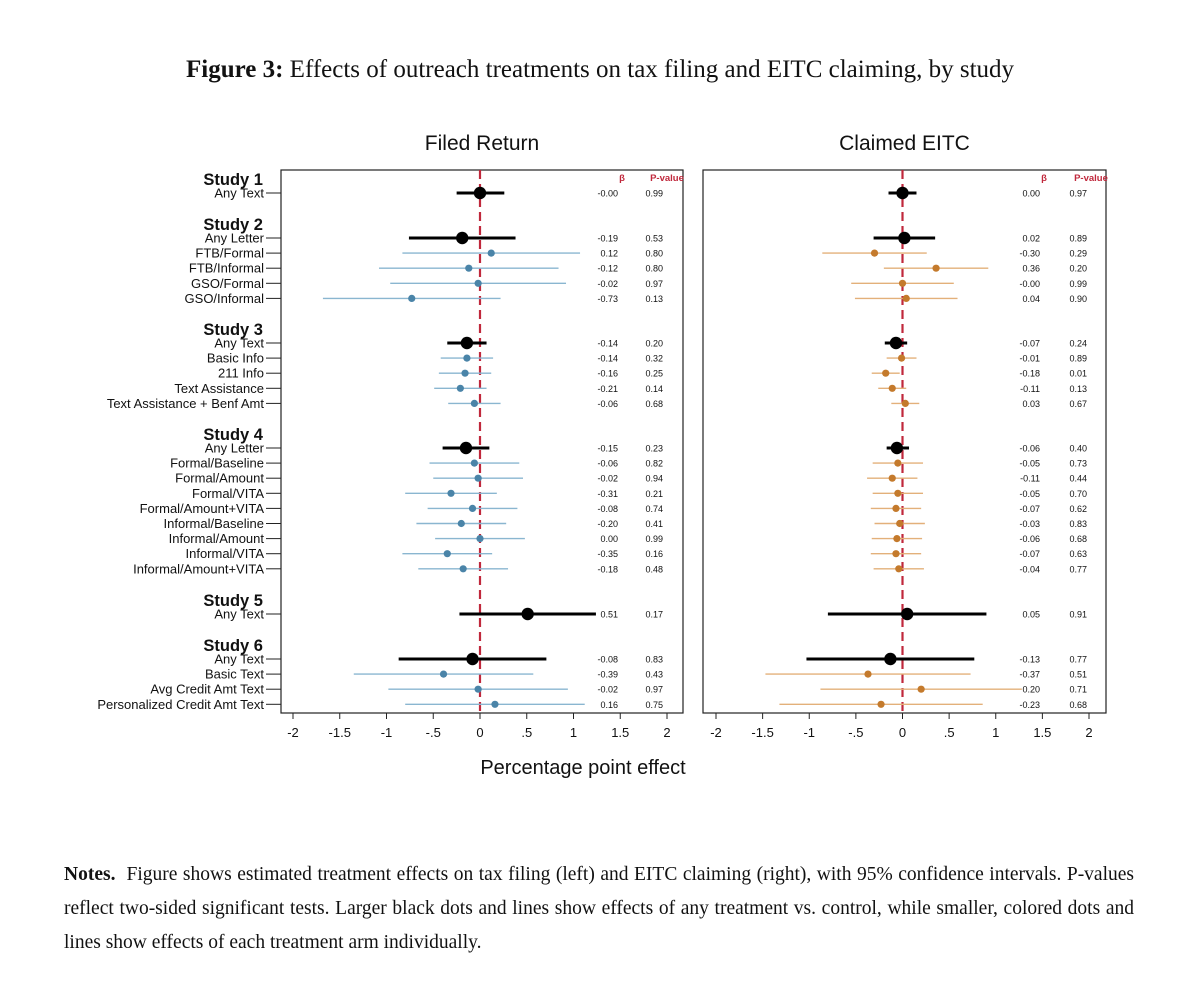 The height and width of the screenshot is (1006, 1200). What do you see at coordinates (1078, 299) in the screenshot?
I see `p-value-eitc-2-4: 0.90` at bounding box center [1078, 299].